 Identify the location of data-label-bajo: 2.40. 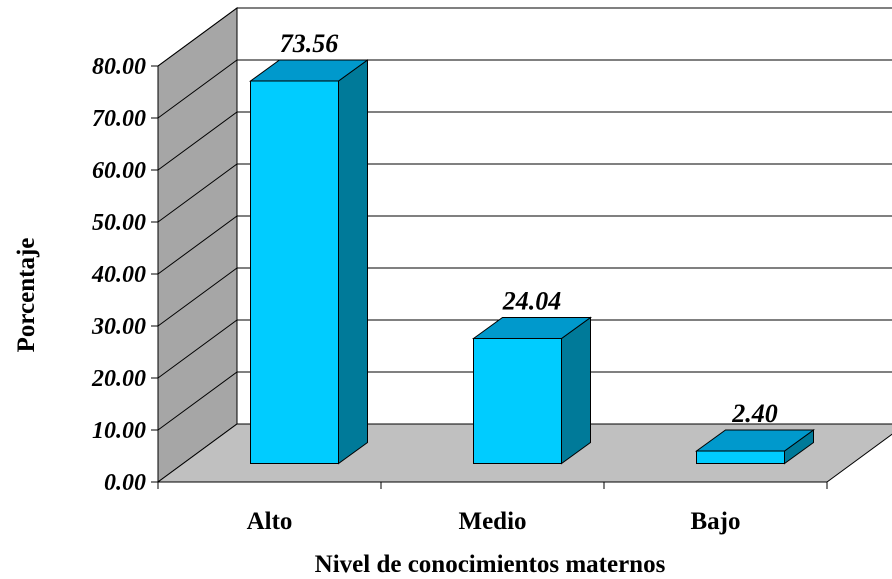
(754, 413).